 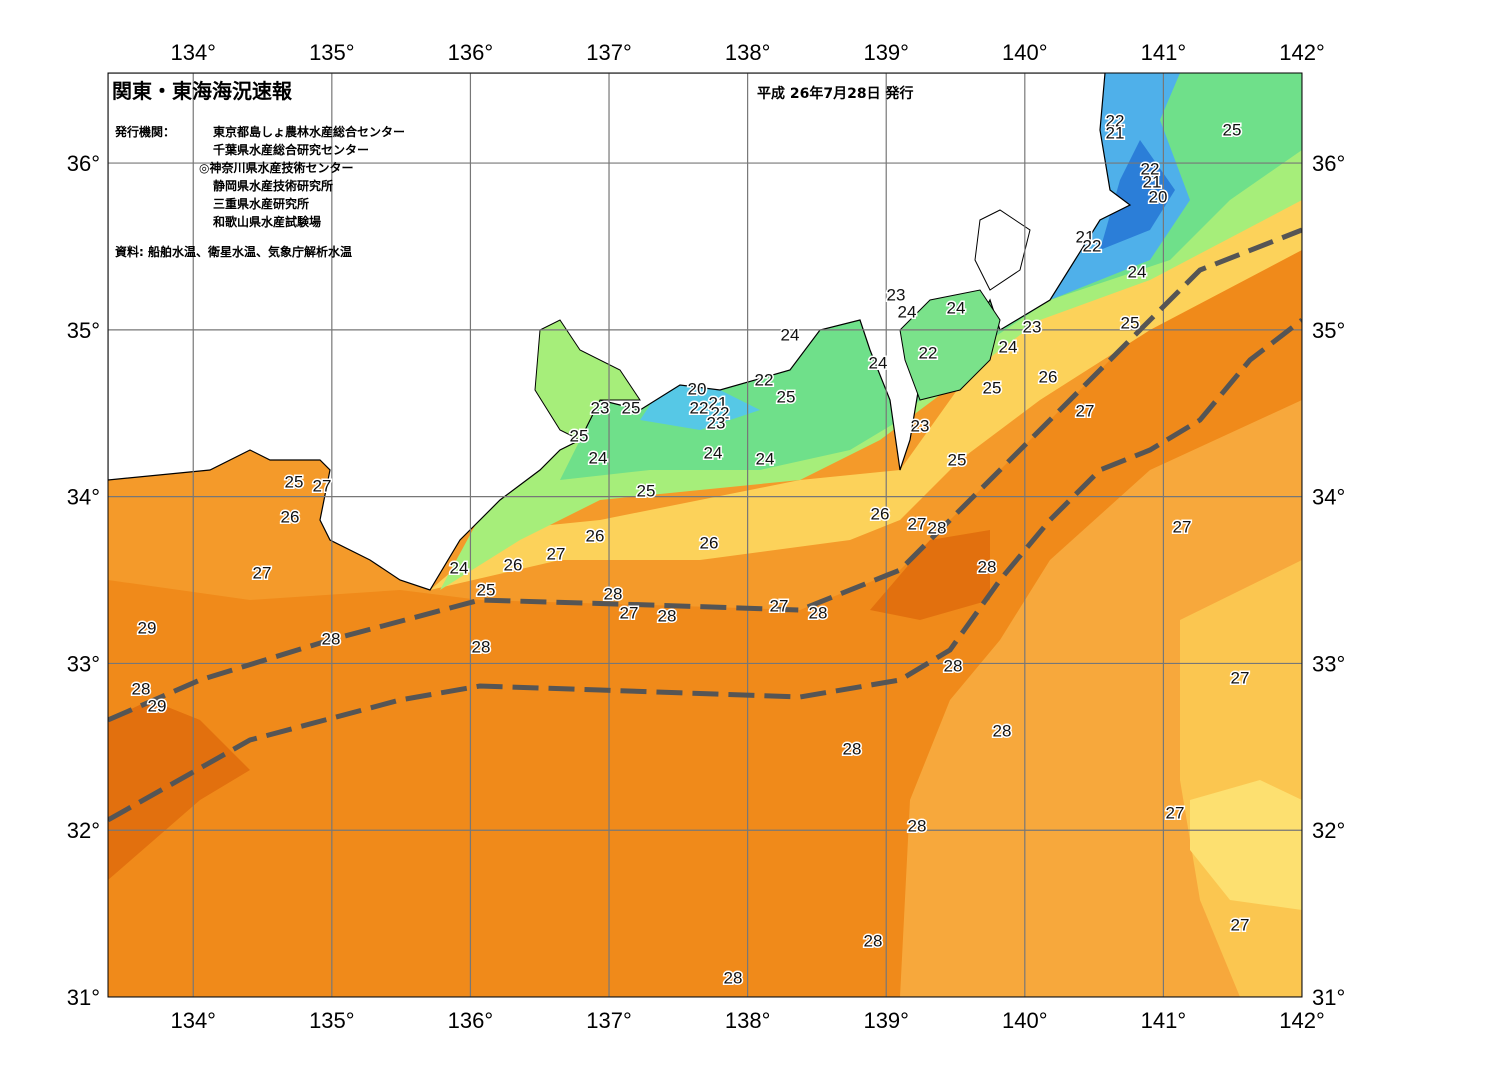 What do you see at coordinates (261, 203) in the screenshot?
I see `issuer: 三重県水産研究所` at bounding box center [261, 203].